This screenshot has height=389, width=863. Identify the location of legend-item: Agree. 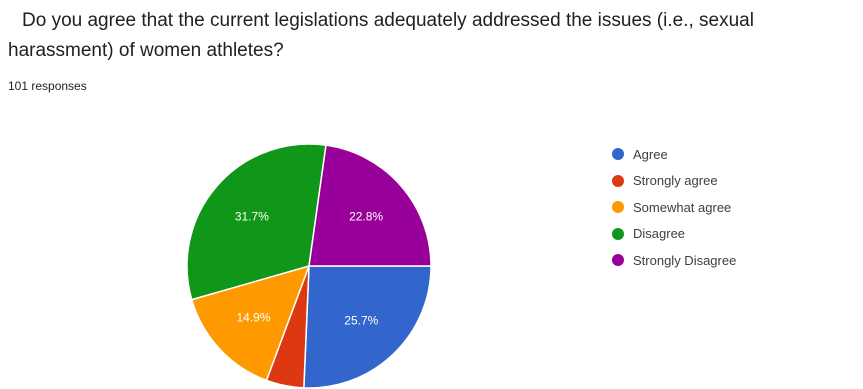
(674, 154).